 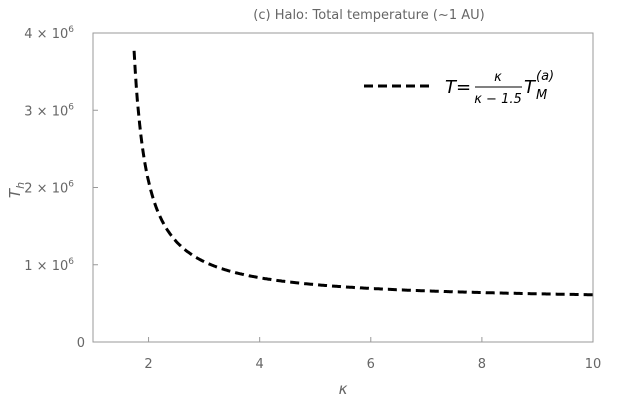 I want to click on x-axis: 2 4 6 8 10, so click(x=372, y=354).